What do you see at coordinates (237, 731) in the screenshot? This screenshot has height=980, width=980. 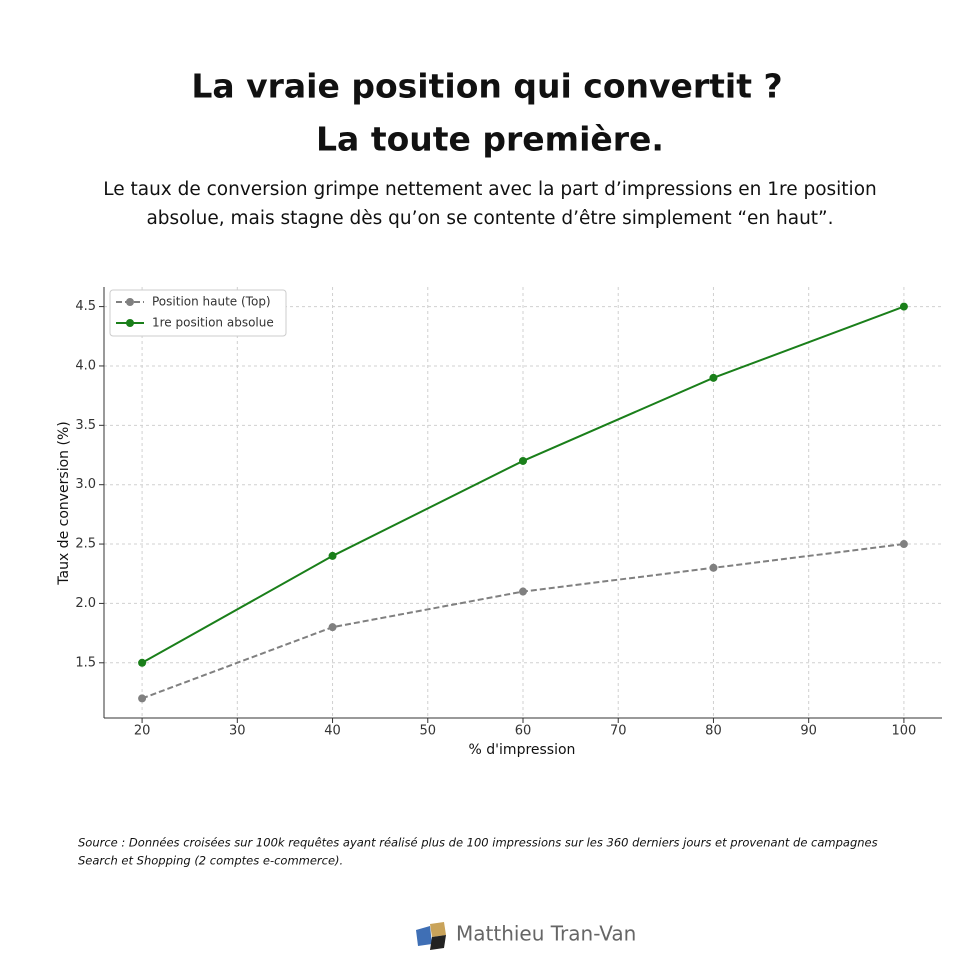 I see `x-tick-label: 30` at bounding box center [237, 731].